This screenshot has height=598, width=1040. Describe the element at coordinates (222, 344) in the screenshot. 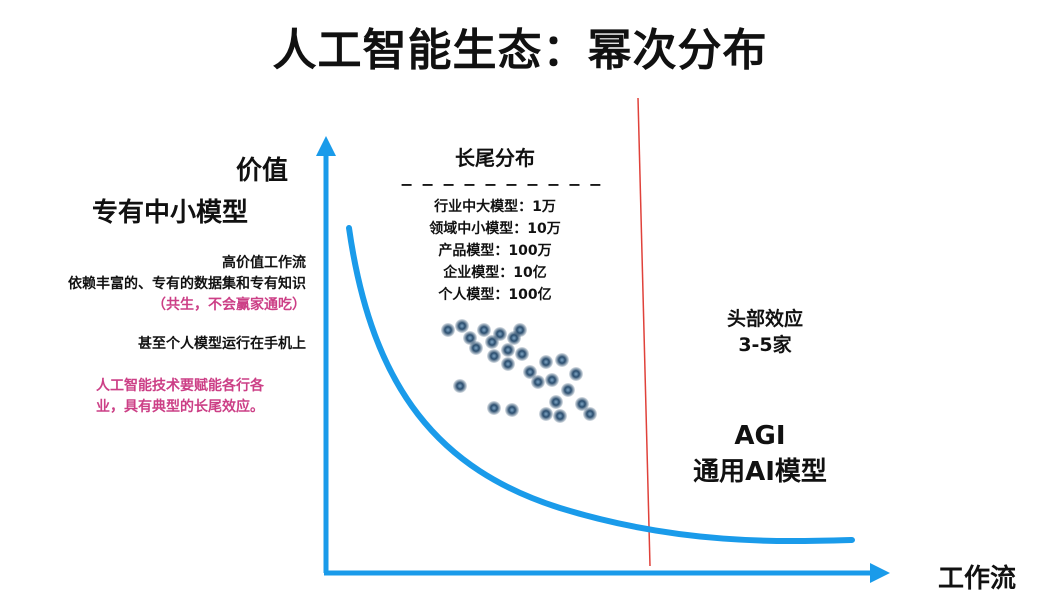

I see `phone-note: 甚至个人模型运行在手机上` at that location.